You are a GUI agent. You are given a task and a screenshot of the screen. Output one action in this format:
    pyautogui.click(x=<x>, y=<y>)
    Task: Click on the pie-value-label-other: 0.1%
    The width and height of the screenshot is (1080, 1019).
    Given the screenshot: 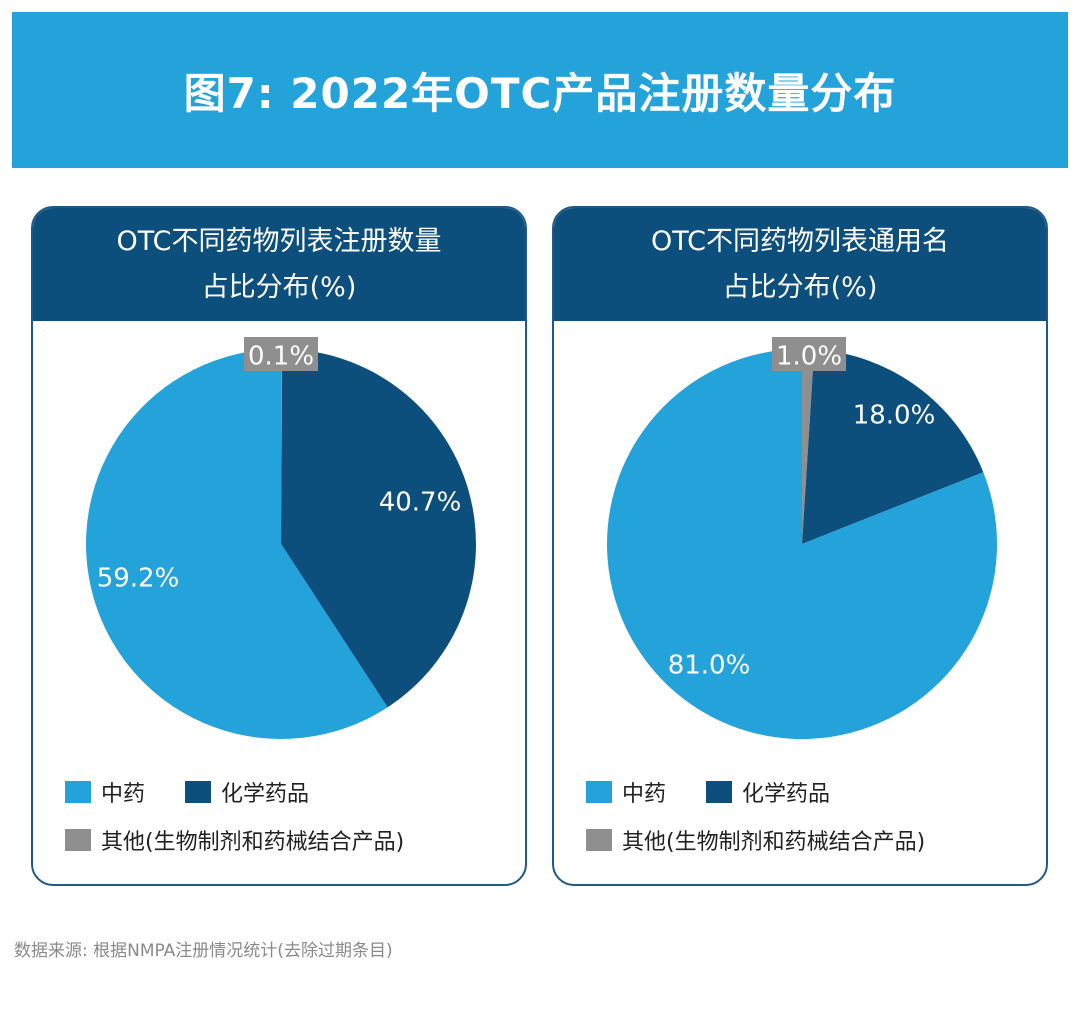 What is the action you would take?
    pyautogui.click(x=281, y=357)
    